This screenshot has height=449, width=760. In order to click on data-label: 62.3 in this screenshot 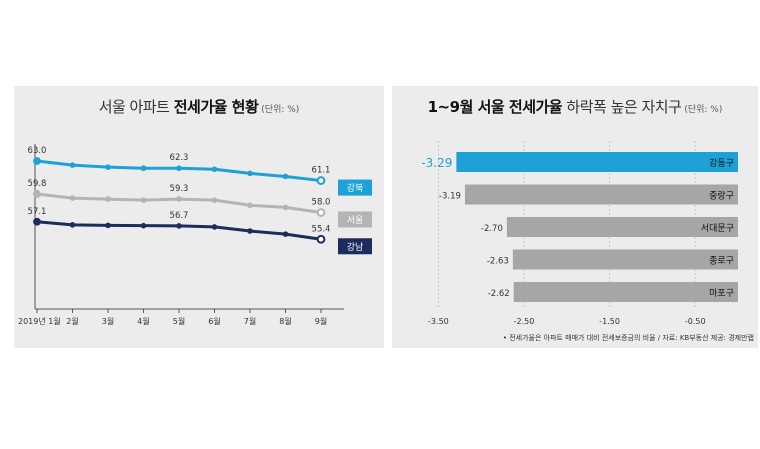, I will do `click(179, 158)`.